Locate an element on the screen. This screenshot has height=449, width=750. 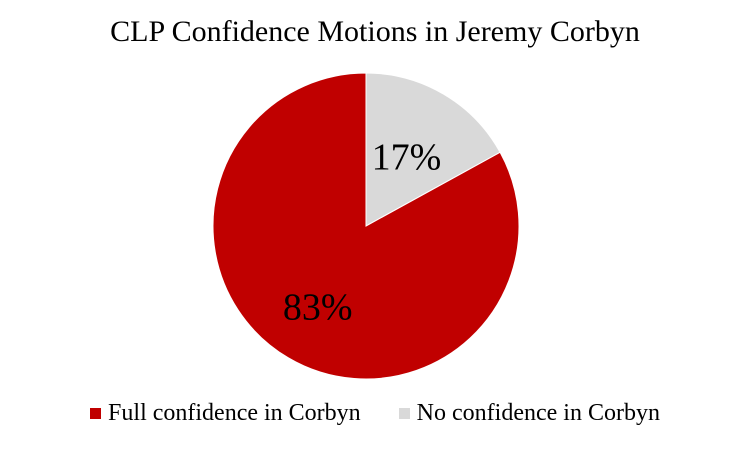
pie-data-label-full-confidence: 83% is located at coordinates (318, 308).